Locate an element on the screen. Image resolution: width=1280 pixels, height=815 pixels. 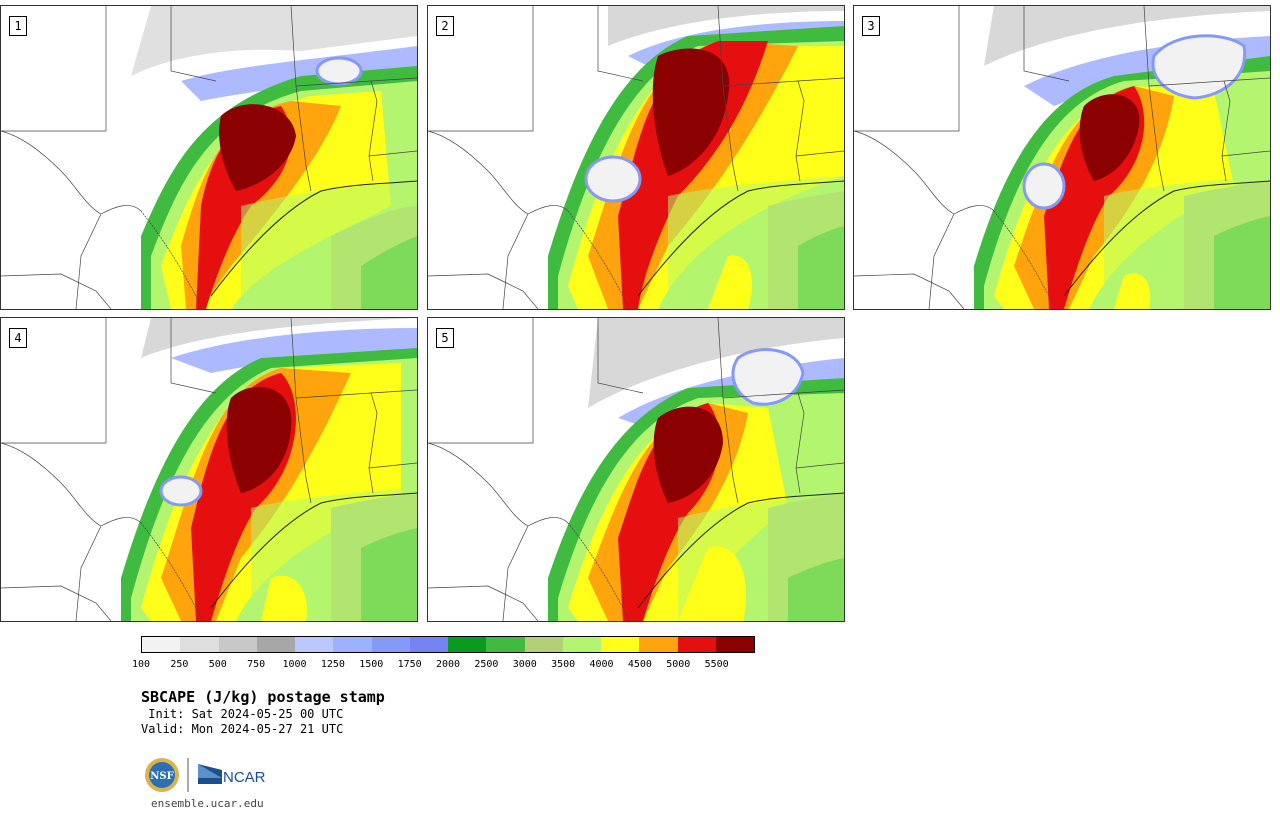
colorbar-tick-label: 100 is located at coordinates (141, 664).